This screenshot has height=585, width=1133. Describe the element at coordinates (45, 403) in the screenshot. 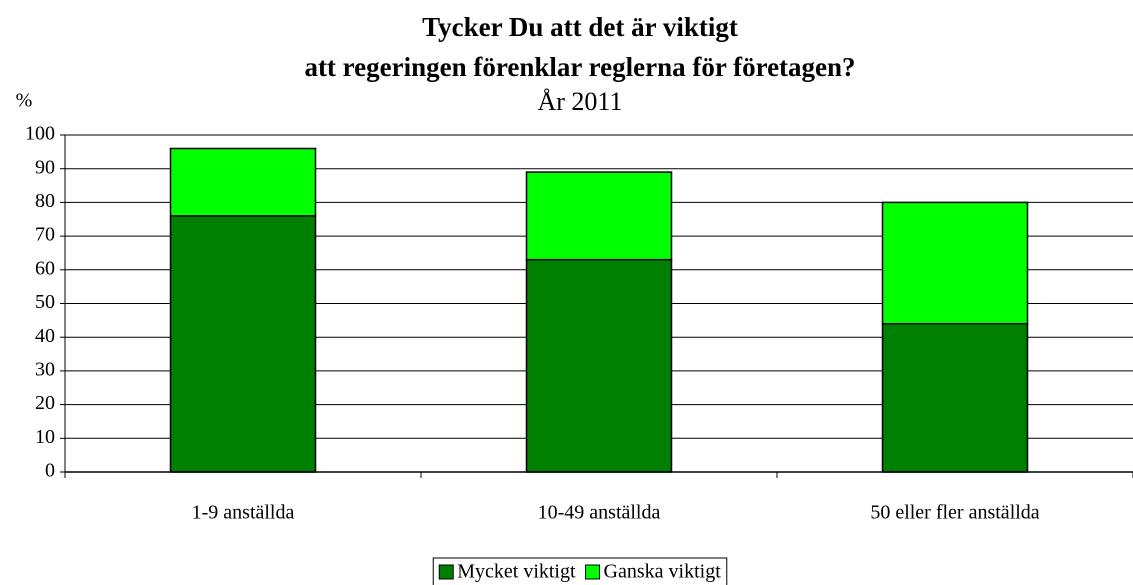

I see `y-tick-label: 20` at that location.